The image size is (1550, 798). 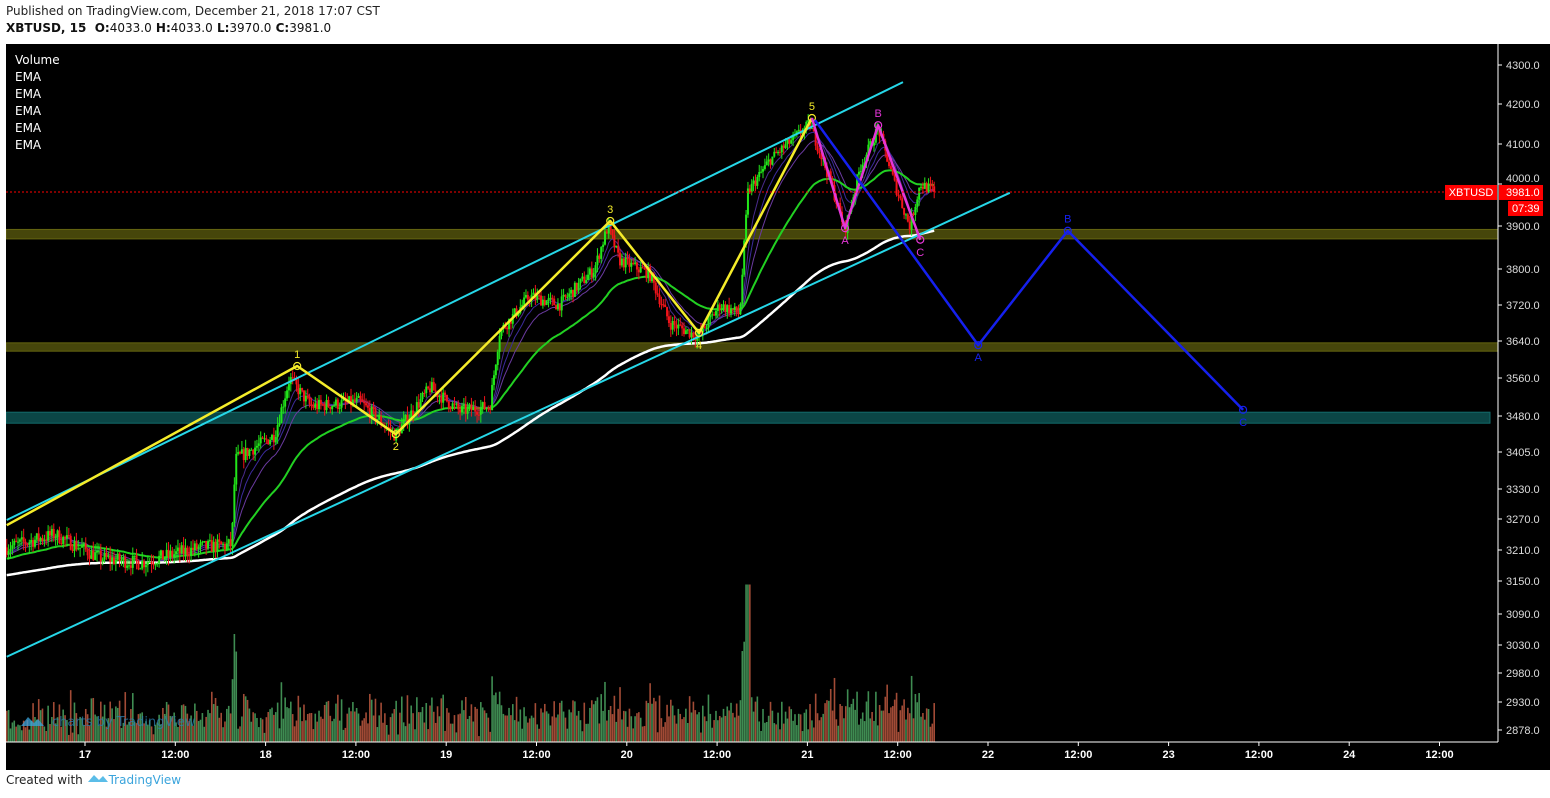 What do you see at coordinates (1521, 192) in the screenshot?
I see `last-price-tag` at bounding box center [1521, 192].